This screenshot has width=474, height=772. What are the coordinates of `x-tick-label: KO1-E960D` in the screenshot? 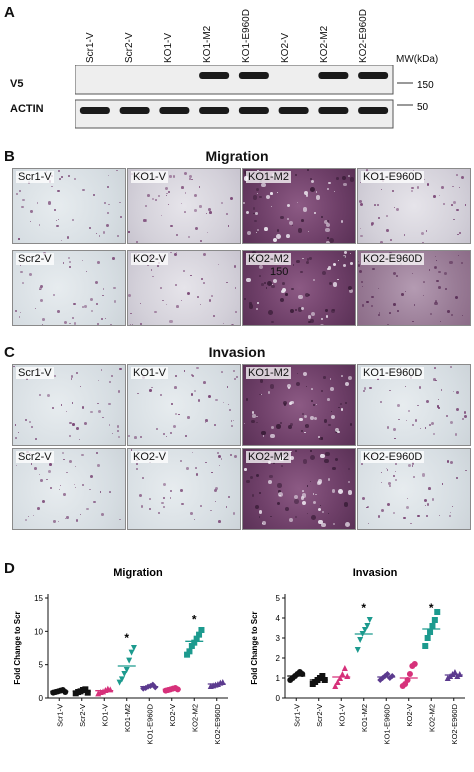 It's located at (386, 723).